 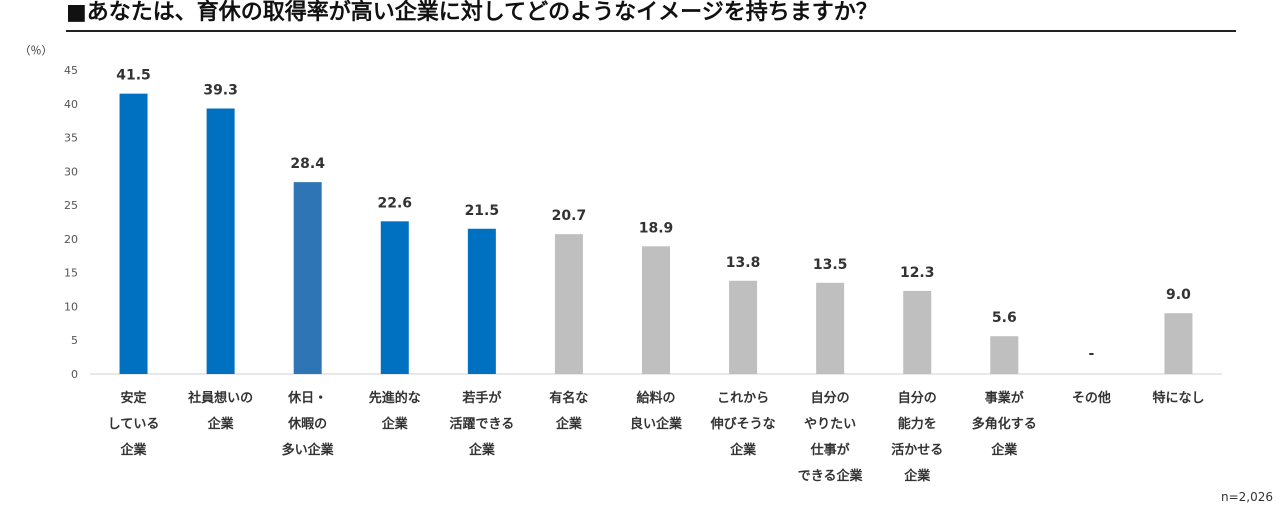 What do you see at coordinates (917, 273) in the screenshot?
I see `data-label: 12.3` at bounding box center [917, 273].